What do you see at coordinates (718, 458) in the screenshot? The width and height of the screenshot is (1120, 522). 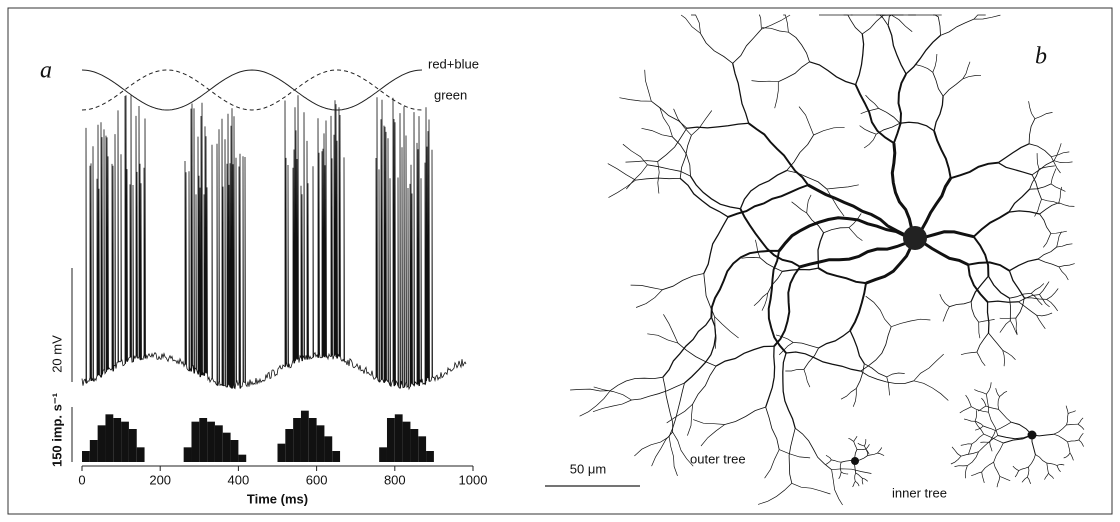 I see `tree-label: outer tree` at bounding box center [718, 458].